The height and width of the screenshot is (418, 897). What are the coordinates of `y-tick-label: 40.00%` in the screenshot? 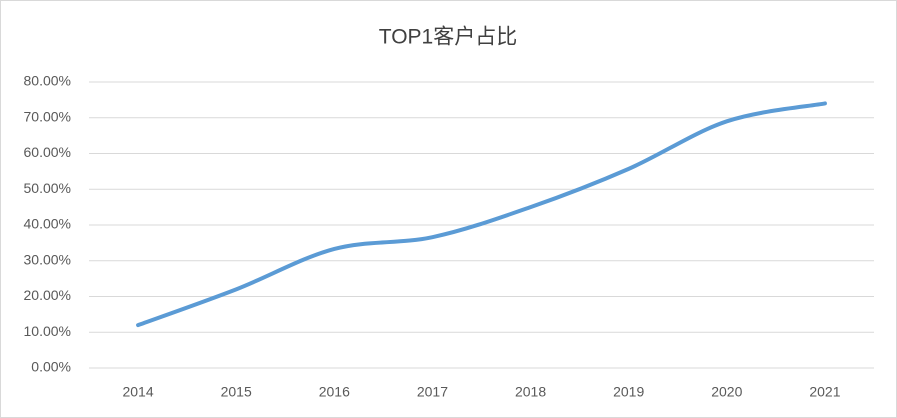 It's located at (47, 224).